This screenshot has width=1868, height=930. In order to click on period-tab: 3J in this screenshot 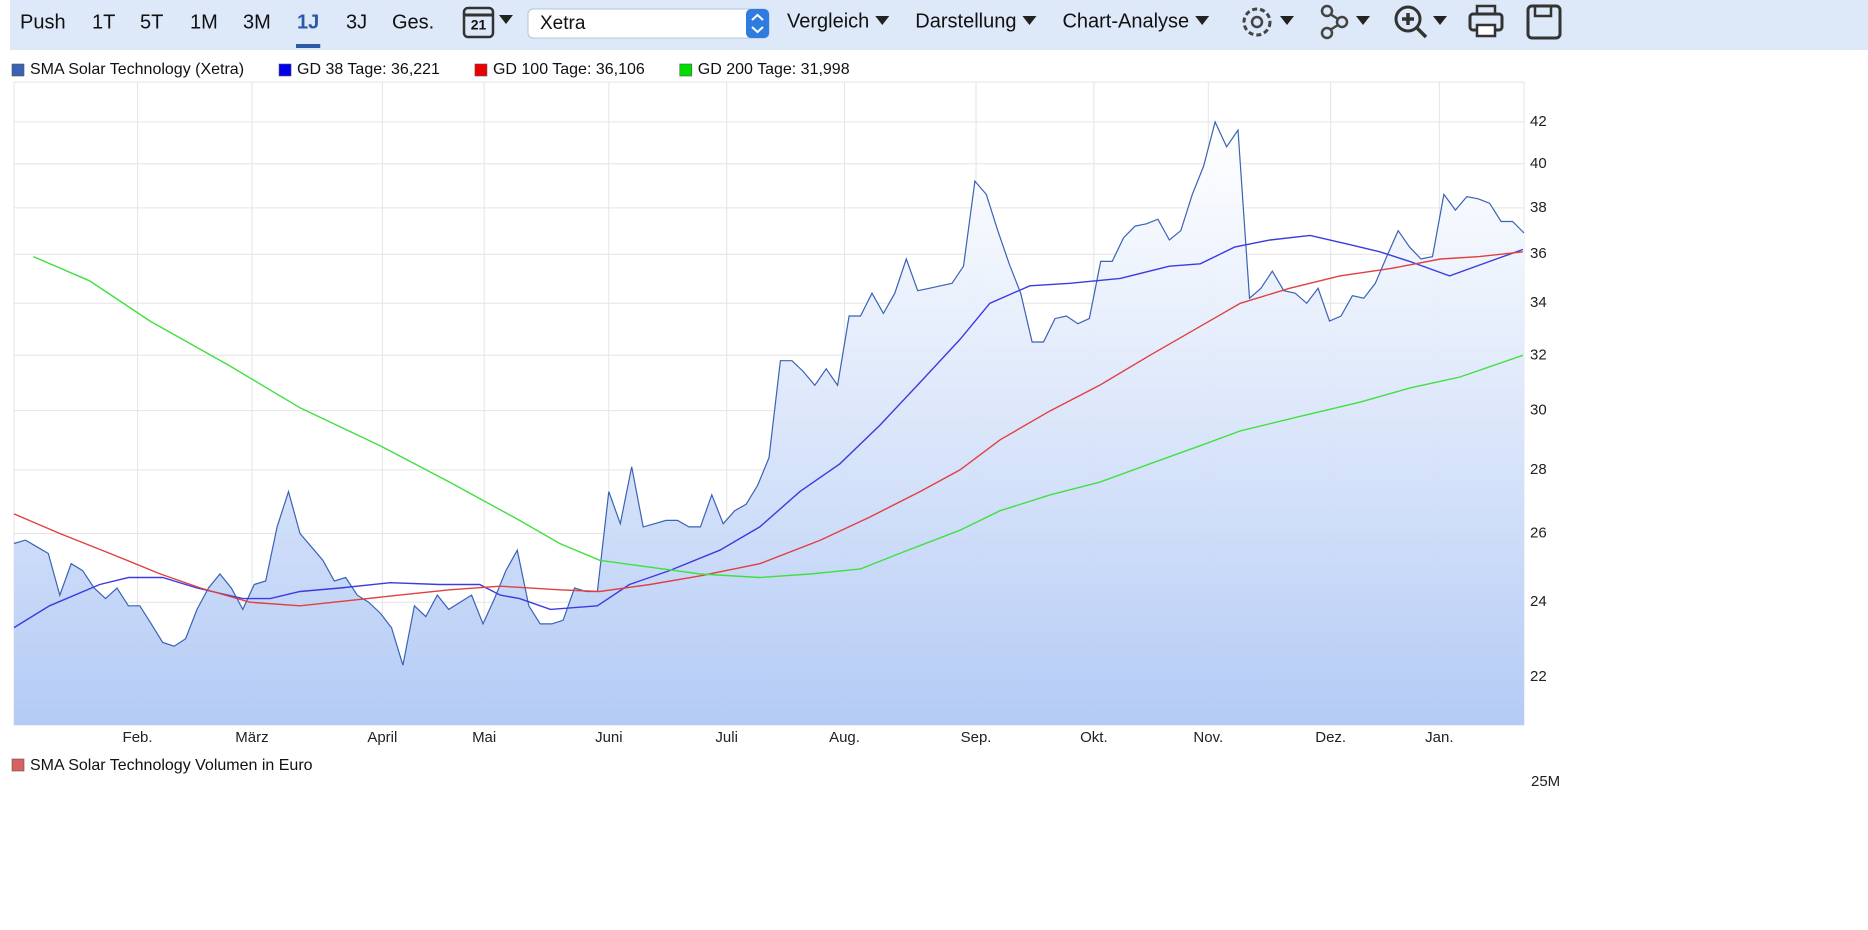, I will do `click(356, 22)`.